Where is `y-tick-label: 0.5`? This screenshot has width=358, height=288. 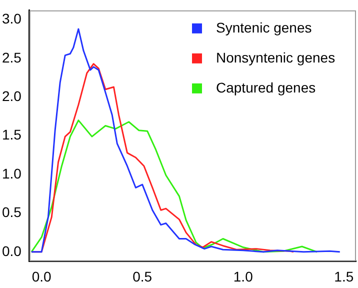
y-tick-label: 0.5 is located at coordinates (12, 212).